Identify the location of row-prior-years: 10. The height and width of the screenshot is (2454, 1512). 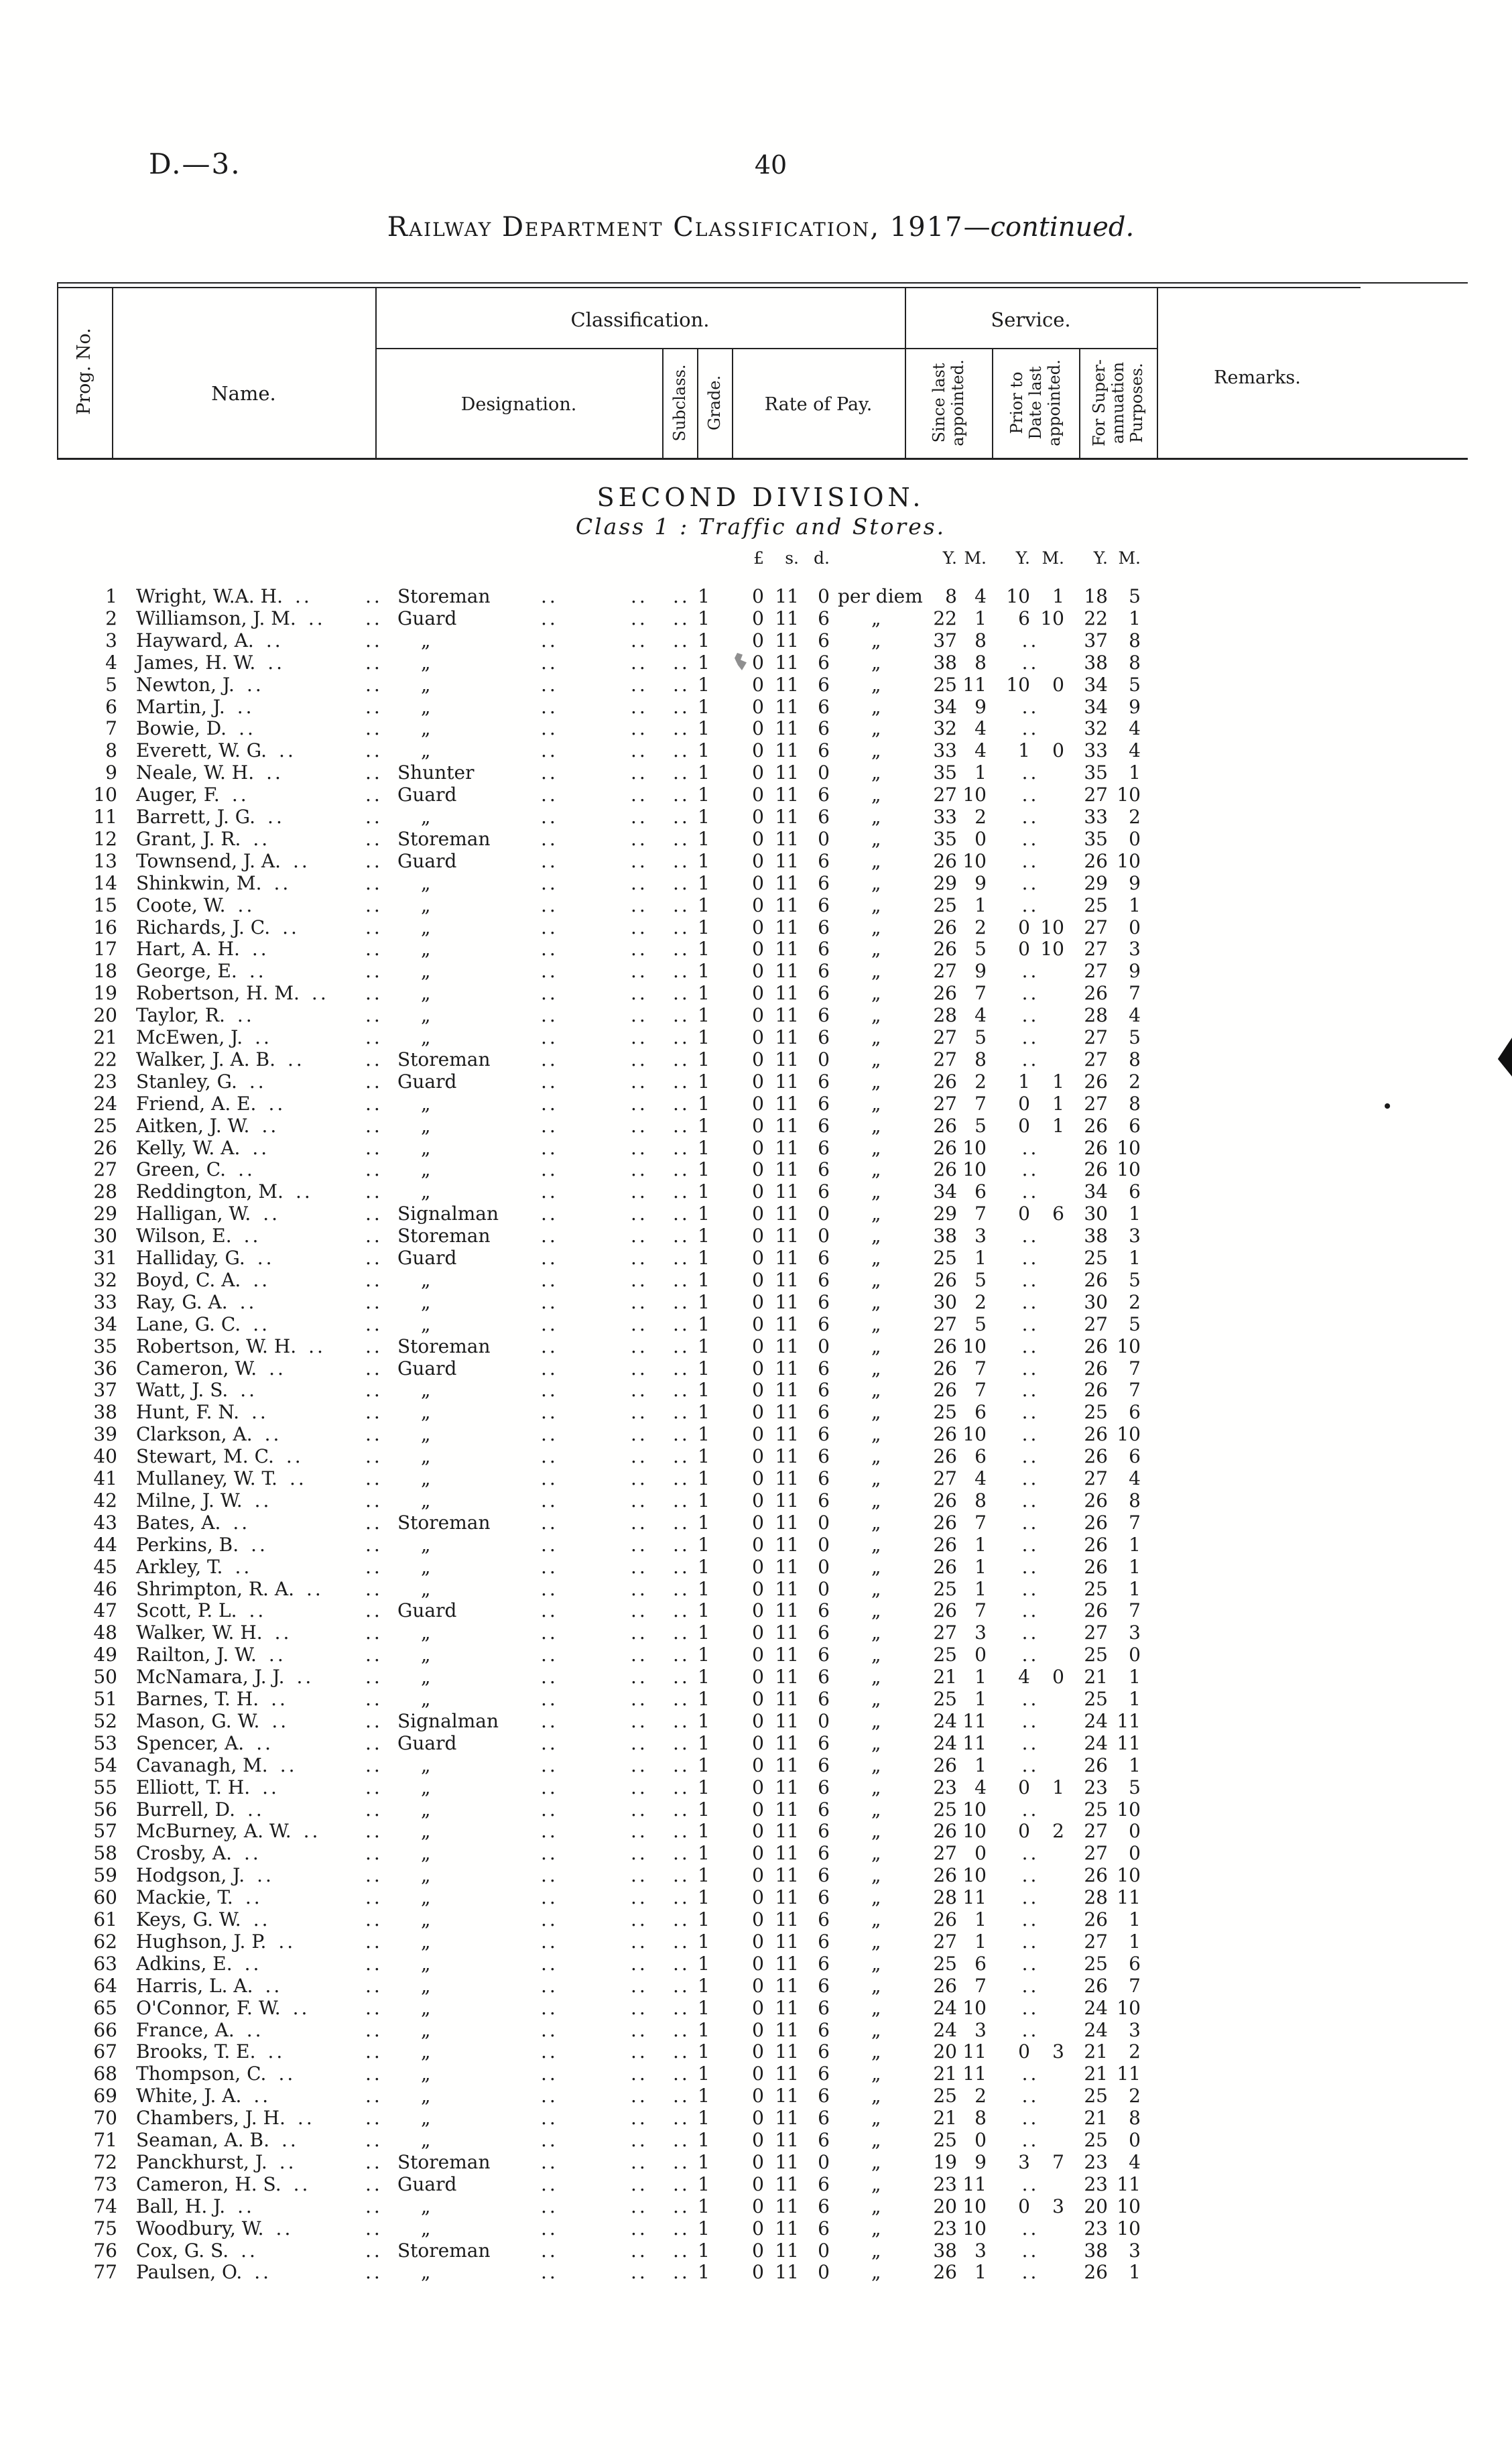
(1018, 596).